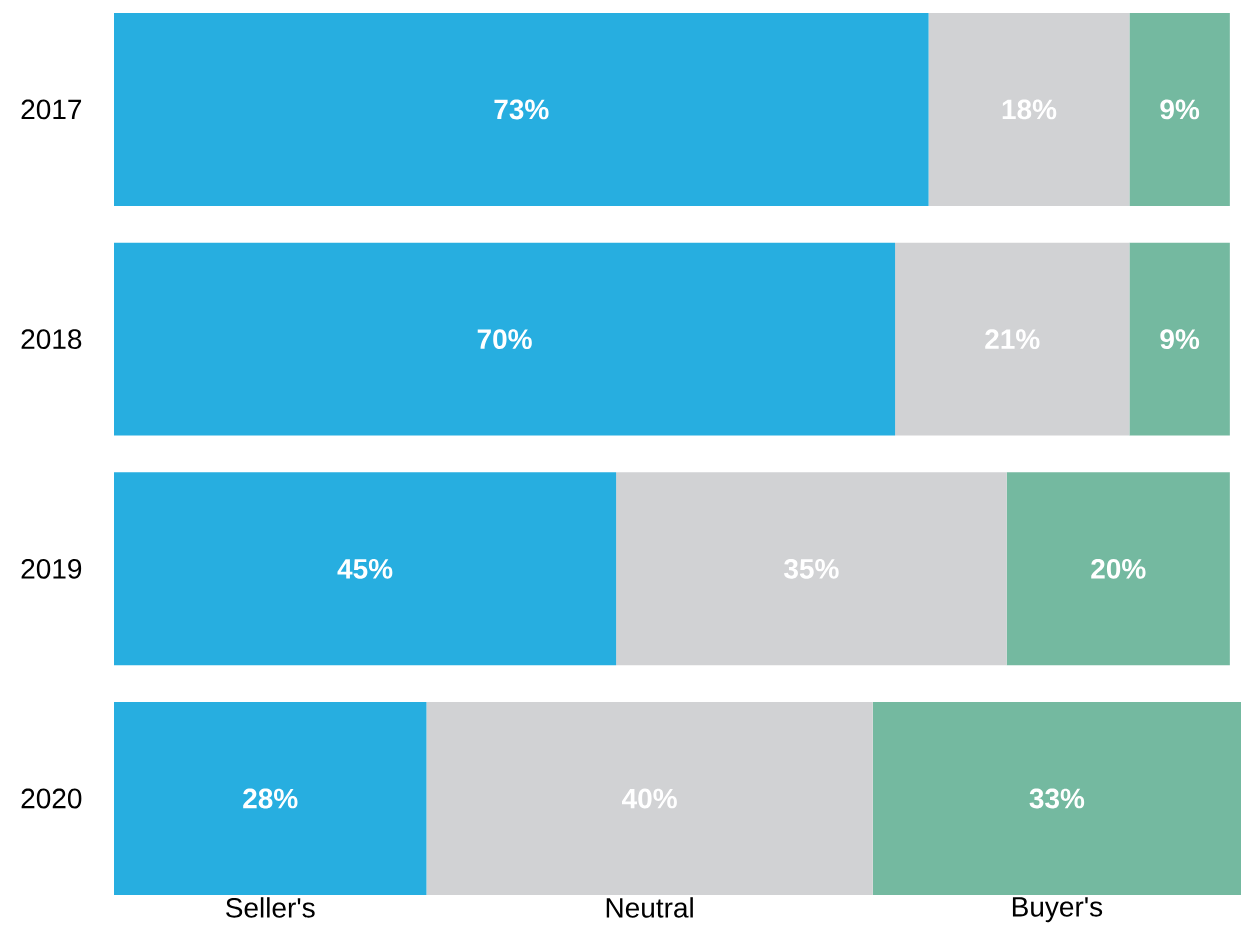  Describe the element at coordinates (270, 907) in the screenshot. I see `series-label: Seller's` at that location.